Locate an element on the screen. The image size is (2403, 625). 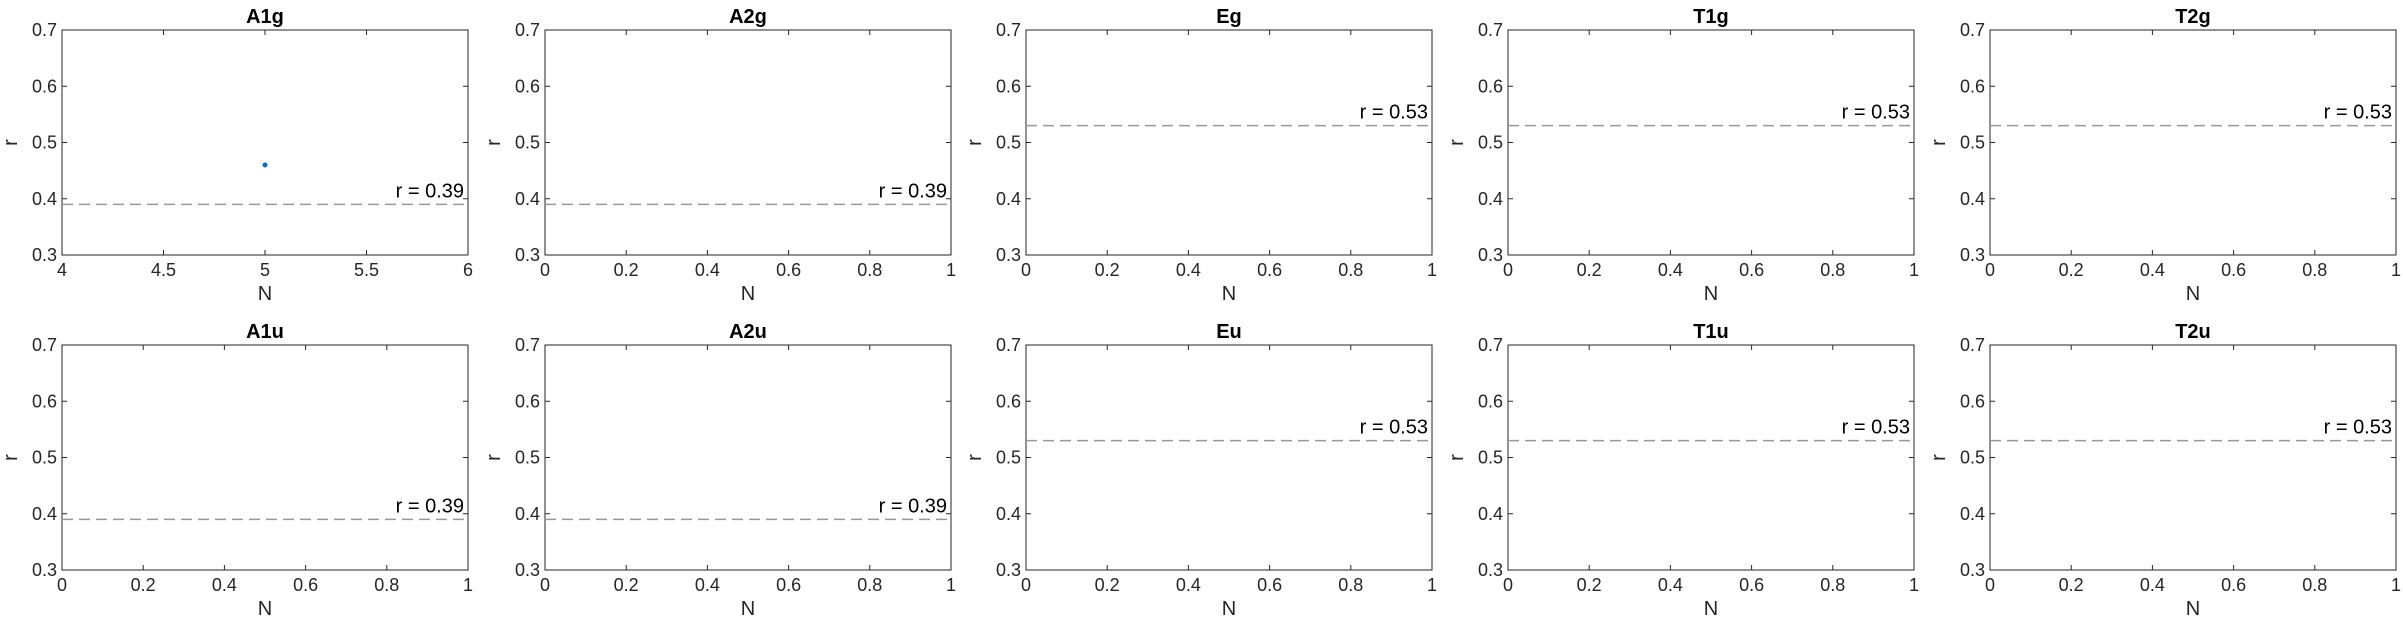
subplot-title: Eu is located at coordinates (1229, 332).